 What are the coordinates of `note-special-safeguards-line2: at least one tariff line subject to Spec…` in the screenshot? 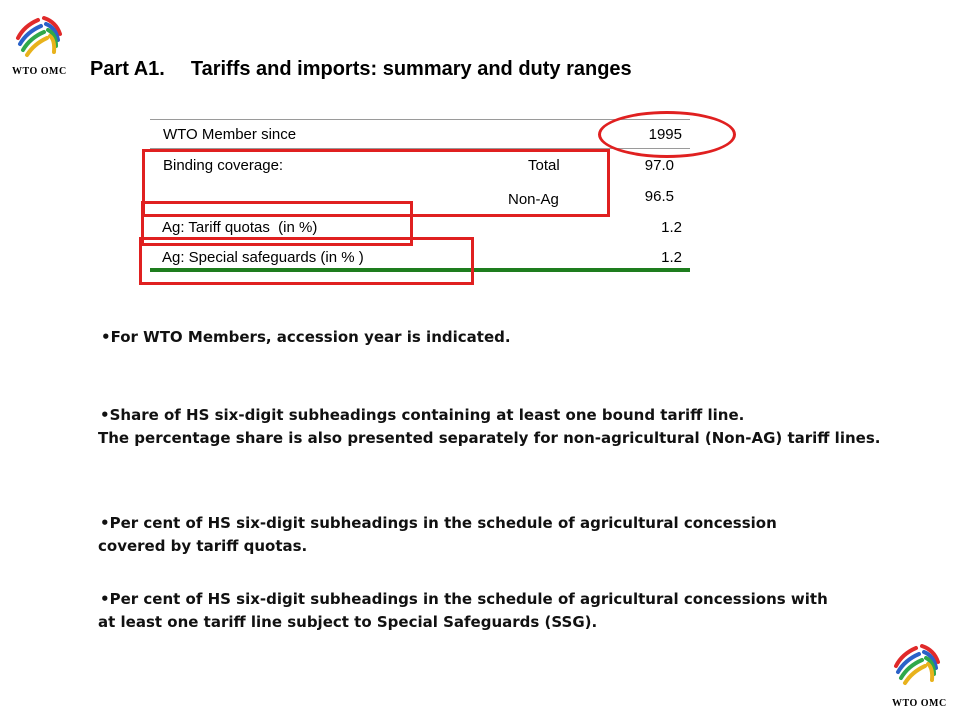 It's located at (348, 622).